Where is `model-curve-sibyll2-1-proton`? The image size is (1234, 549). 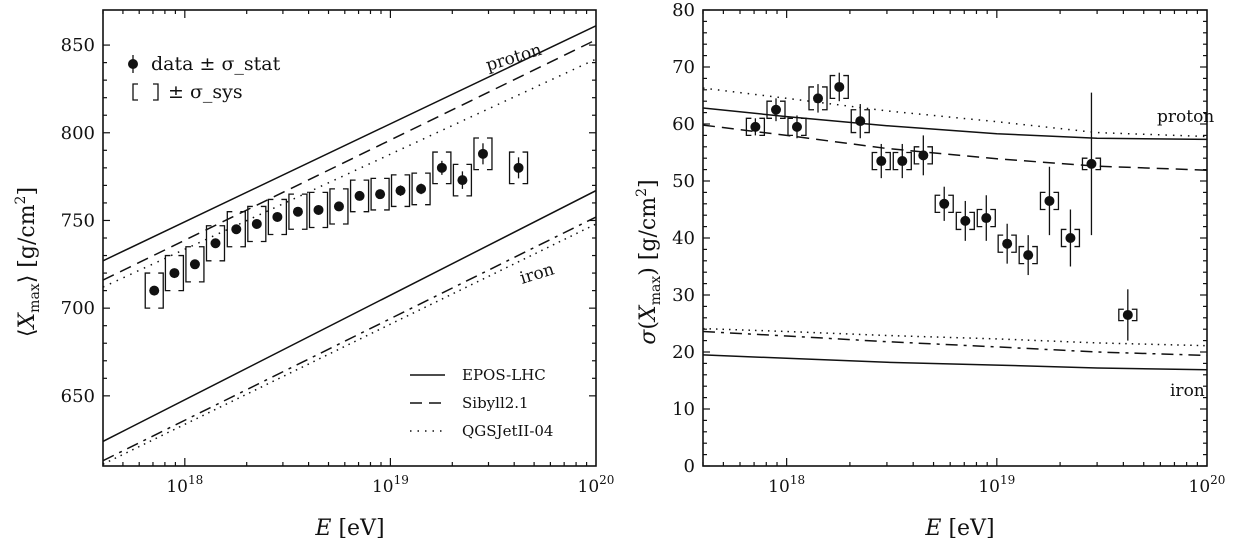
model-curve-sibyll2-1-proton is located at coordinates (955, 147).